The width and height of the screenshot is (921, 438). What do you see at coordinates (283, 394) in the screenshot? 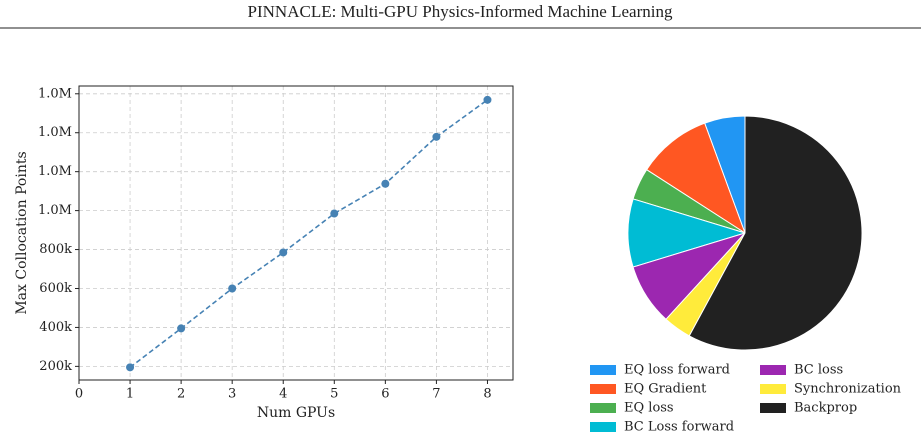
I see `x-tick-label: 4` at bounding box center [283, 394].